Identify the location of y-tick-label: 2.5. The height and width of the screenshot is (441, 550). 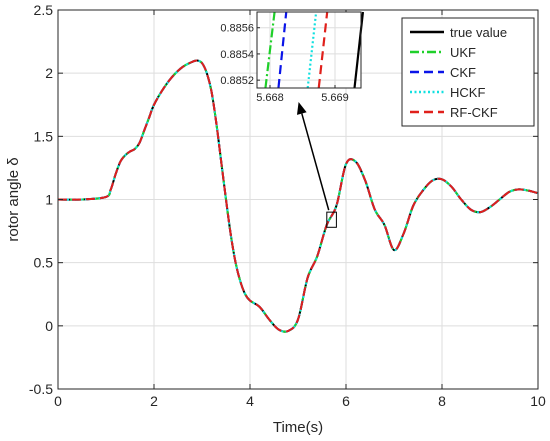
(44, 10).